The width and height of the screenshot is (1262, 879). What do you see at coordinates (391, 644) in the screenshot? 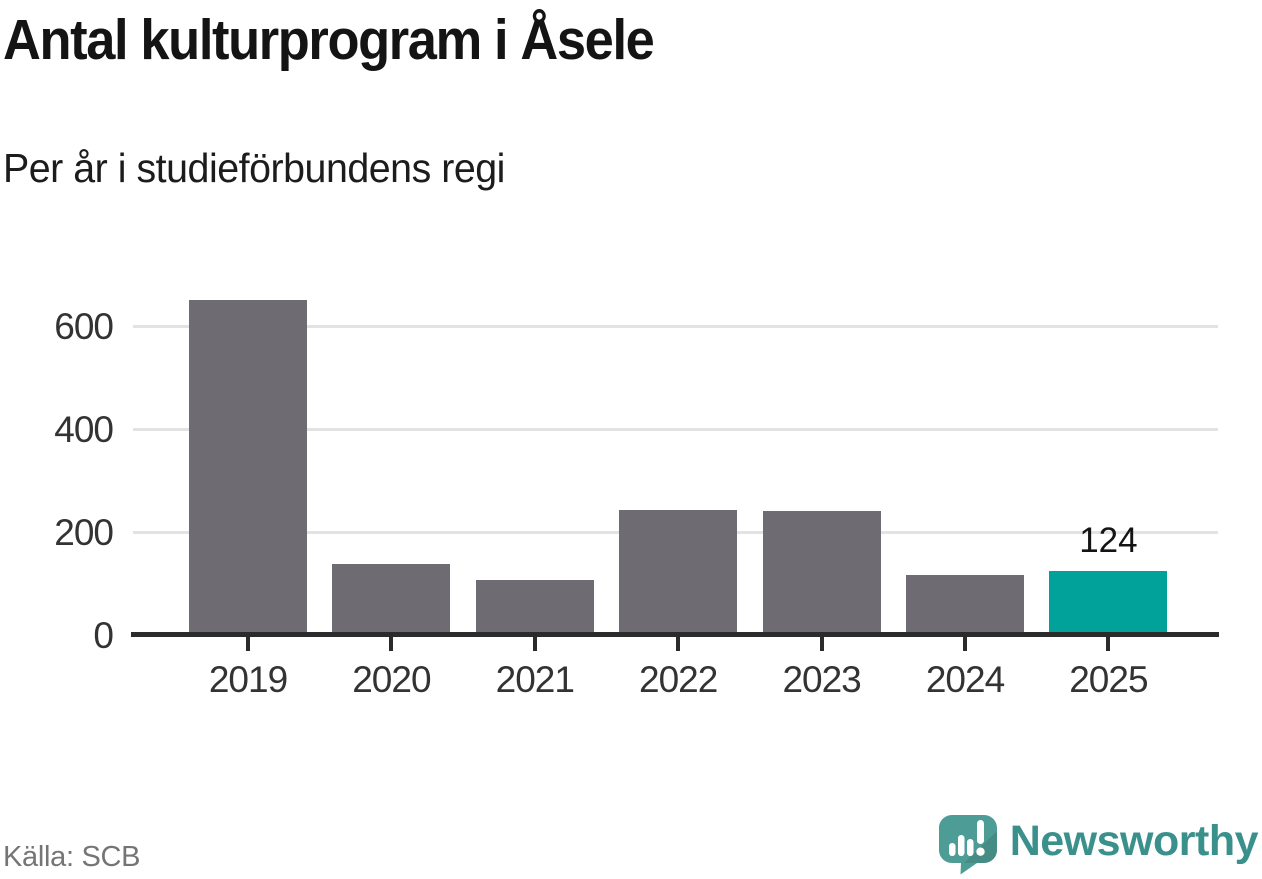
I see `x-tick-mark-2020` at bounding box center [391, 644].